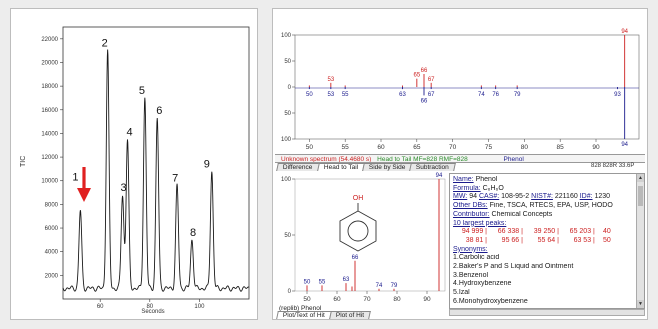 The height and width of the screenshot is (329, 658). Describe the element at coordinates (307, 299) in the screenshot. I see `x-tick-label: 50` at that location.